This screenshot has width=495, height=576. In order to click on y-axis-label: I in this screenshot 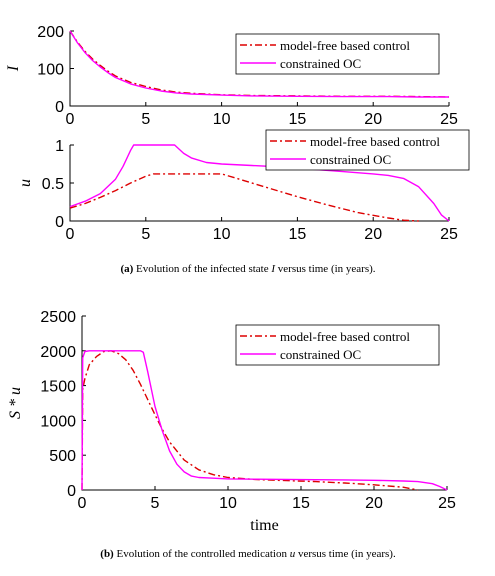, I will do `click(13, 68)`.